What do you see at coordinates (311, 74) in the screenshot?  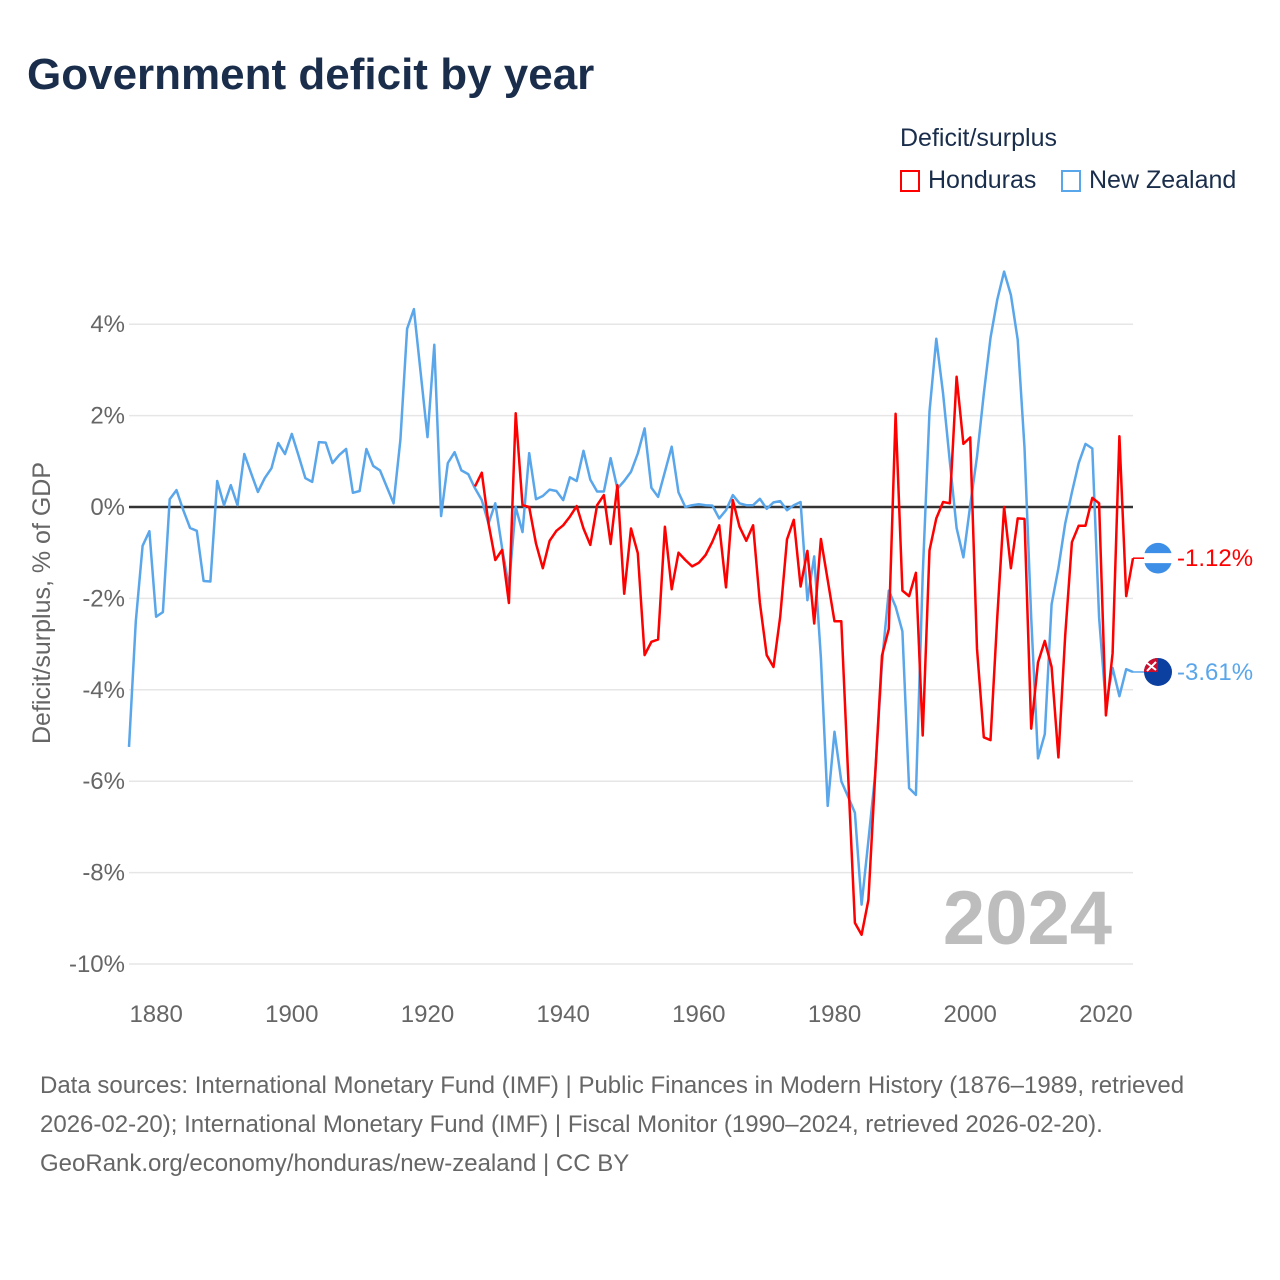 I see `page-title: Government deficit by year` at bounding box center [311, 74].